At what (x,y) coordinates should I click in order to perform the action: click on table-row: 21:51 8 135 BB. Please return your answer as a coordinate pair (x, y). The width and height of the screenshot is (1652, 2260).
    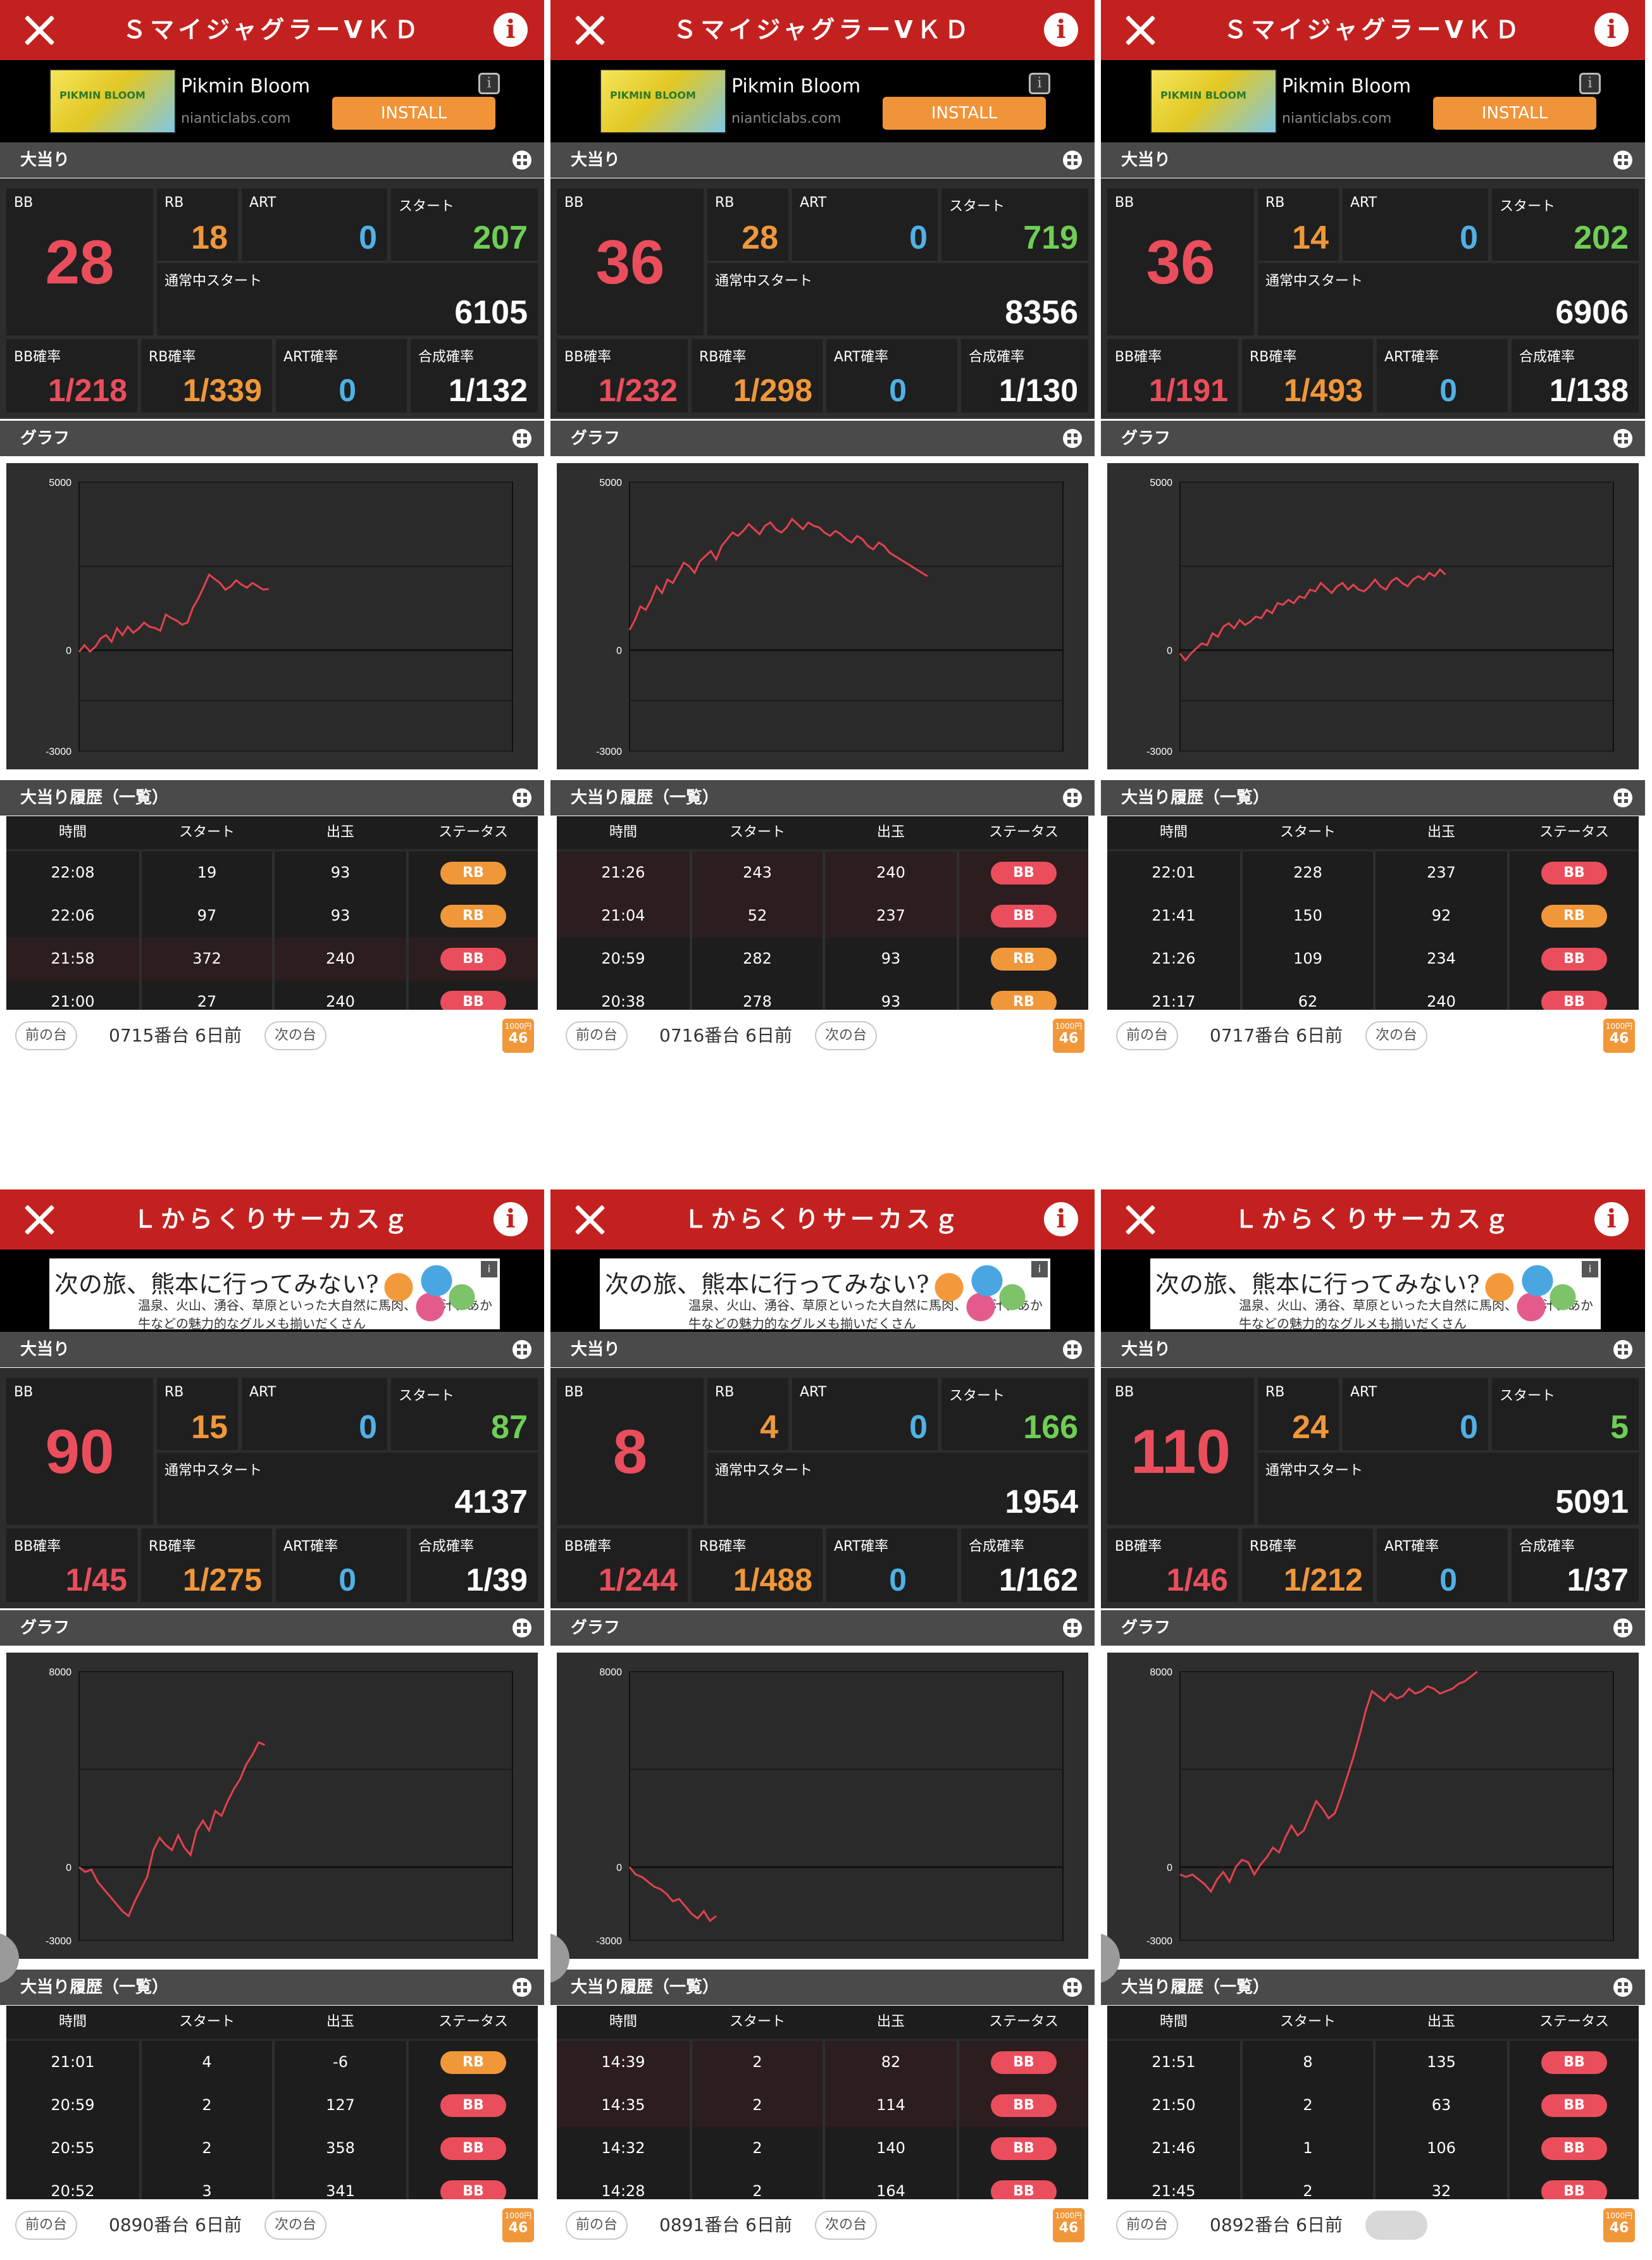
    Looking at the image, I should click on (1373, 2063).